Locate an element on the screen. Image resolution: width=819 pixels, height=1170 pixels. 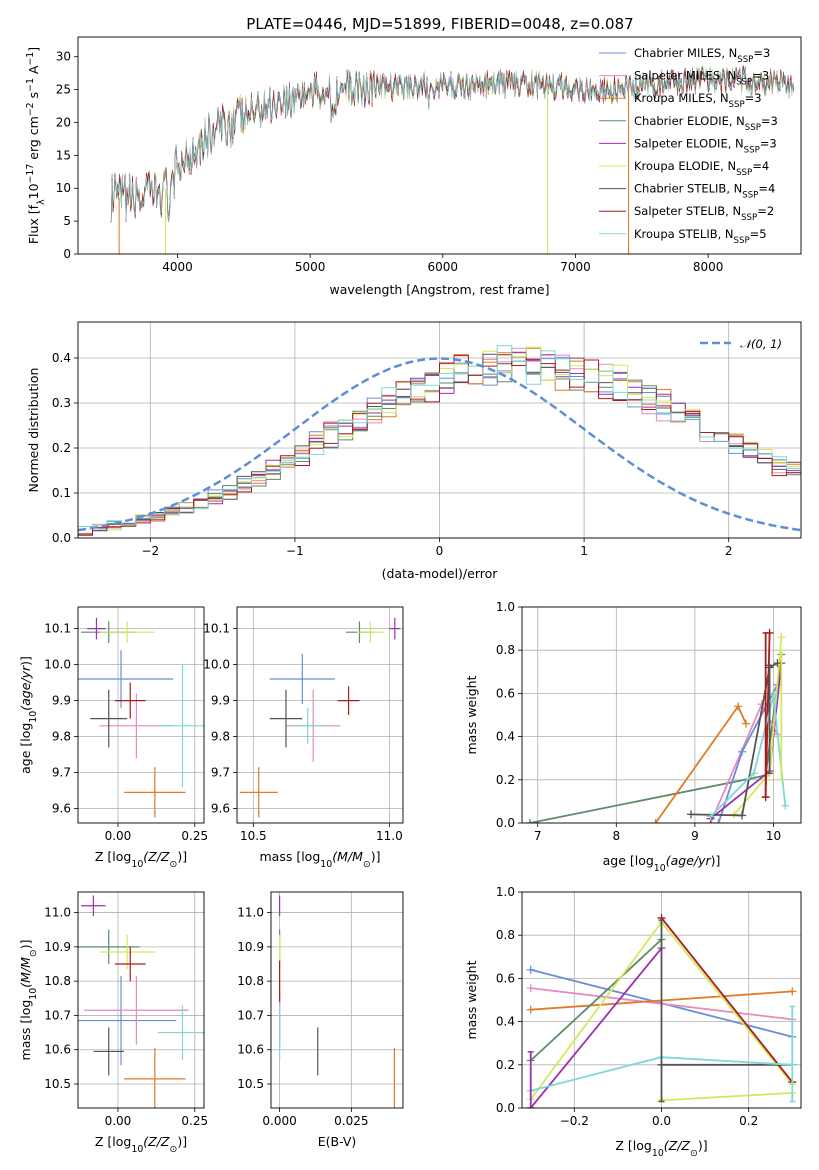
y-axis-label: Normed distribution is located at coordinates (33, 430).